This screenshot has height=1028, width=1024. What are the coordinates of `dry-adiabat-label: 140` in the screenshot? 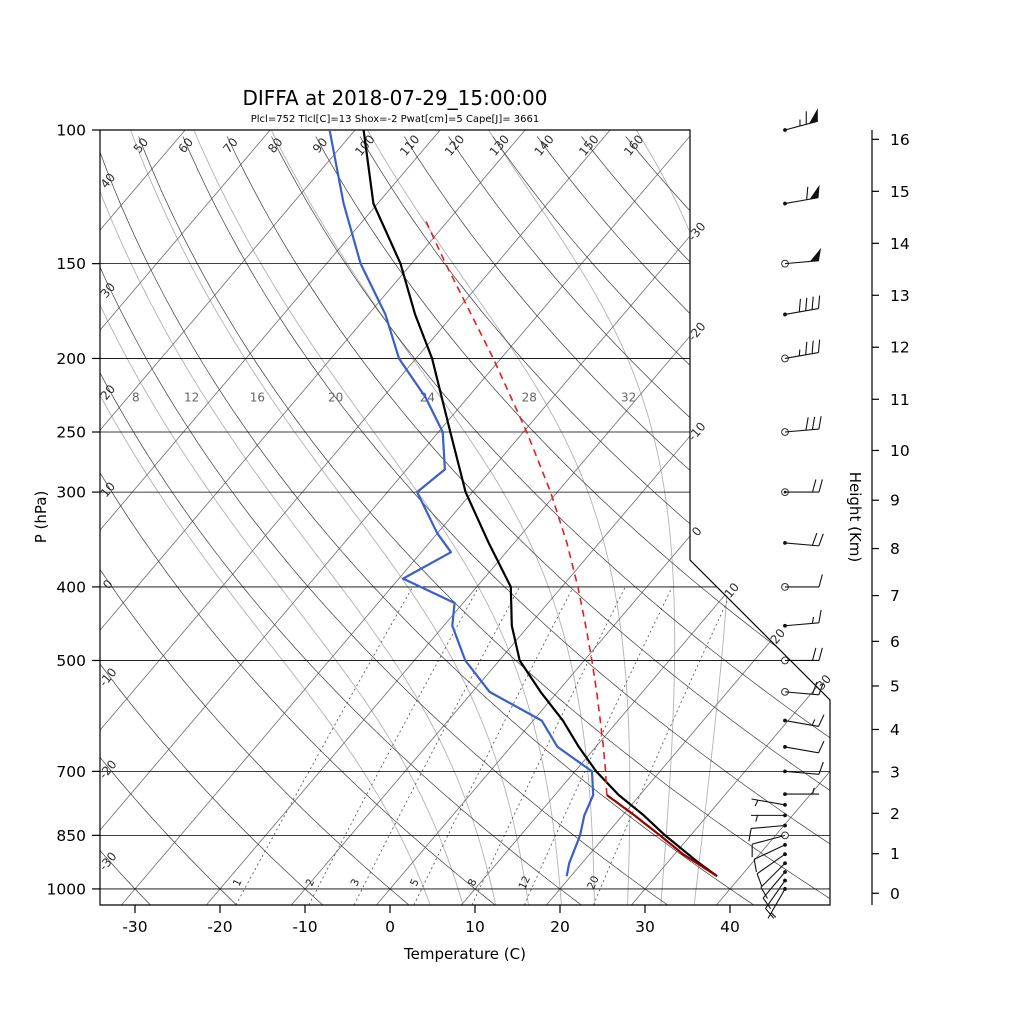 It's located at (543, 145).